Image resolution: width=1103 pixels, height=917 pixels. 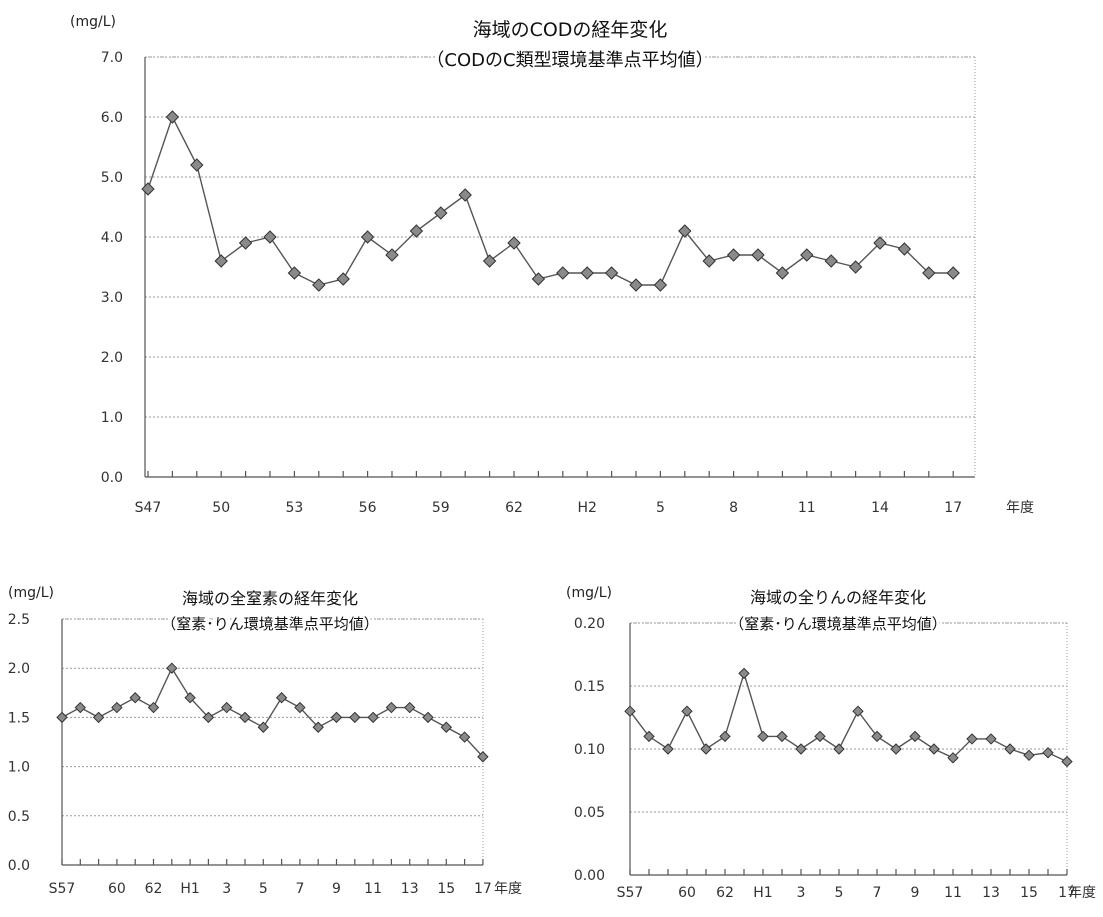 I want to click on y-tick-label: 5.0, so click(x=112, y=178).